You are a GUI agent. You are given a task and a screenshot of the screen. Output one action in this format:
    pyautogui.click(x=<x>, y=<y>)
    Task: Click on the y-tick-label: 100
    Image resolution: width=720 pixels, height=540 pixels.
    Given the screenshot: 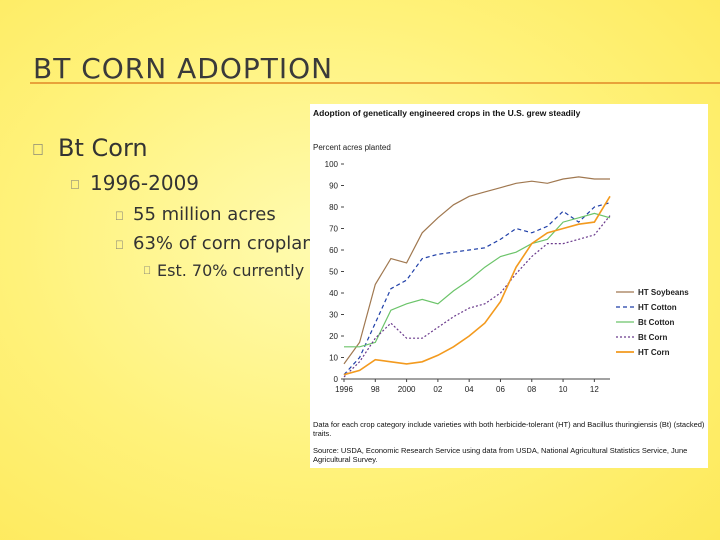 What is the action you would take?
    pyautogui.click(x=332, y=164)
    